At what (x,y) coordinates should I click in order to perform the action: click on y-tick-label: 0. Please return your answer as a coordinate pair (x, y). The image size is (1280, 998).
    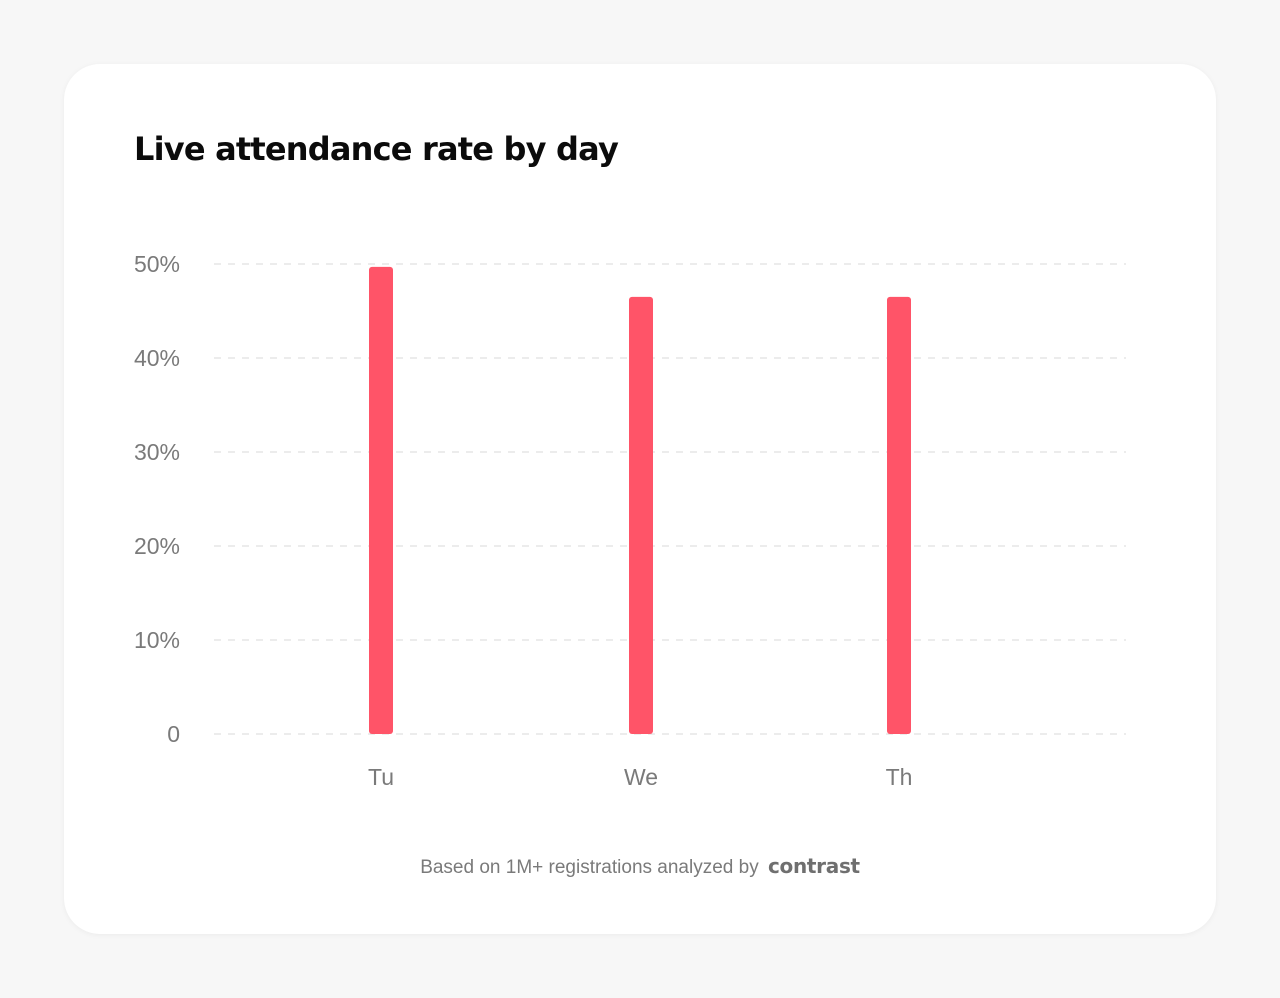
    Looking at the image, I should click on (173, 734).